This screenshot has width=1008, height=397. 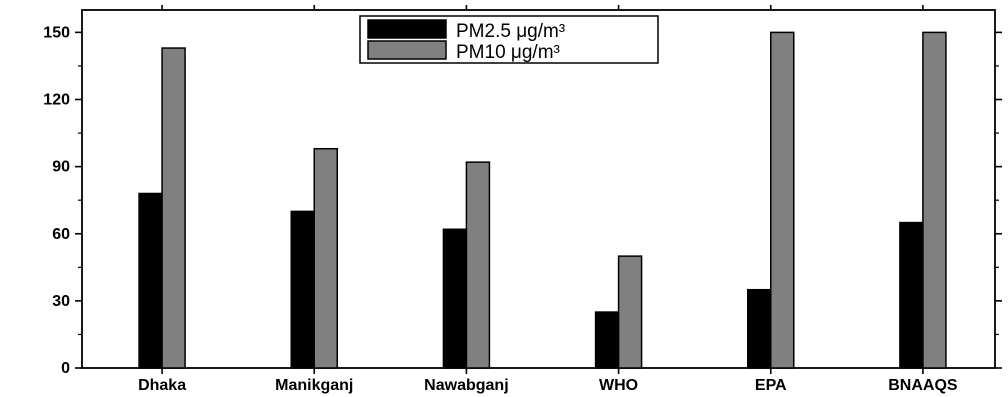 I want to click on bar-pm25-bnaaqs, so click(x=911, y=295).